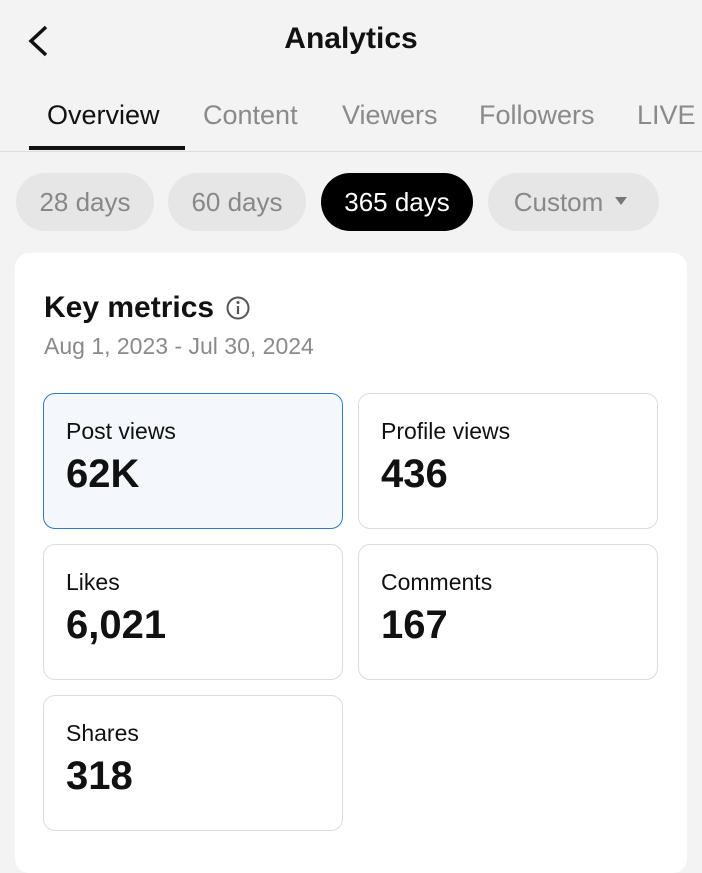  Describe the element at coordinates (107, 148) in the screenshot. I see `tab-indicator` at that location.